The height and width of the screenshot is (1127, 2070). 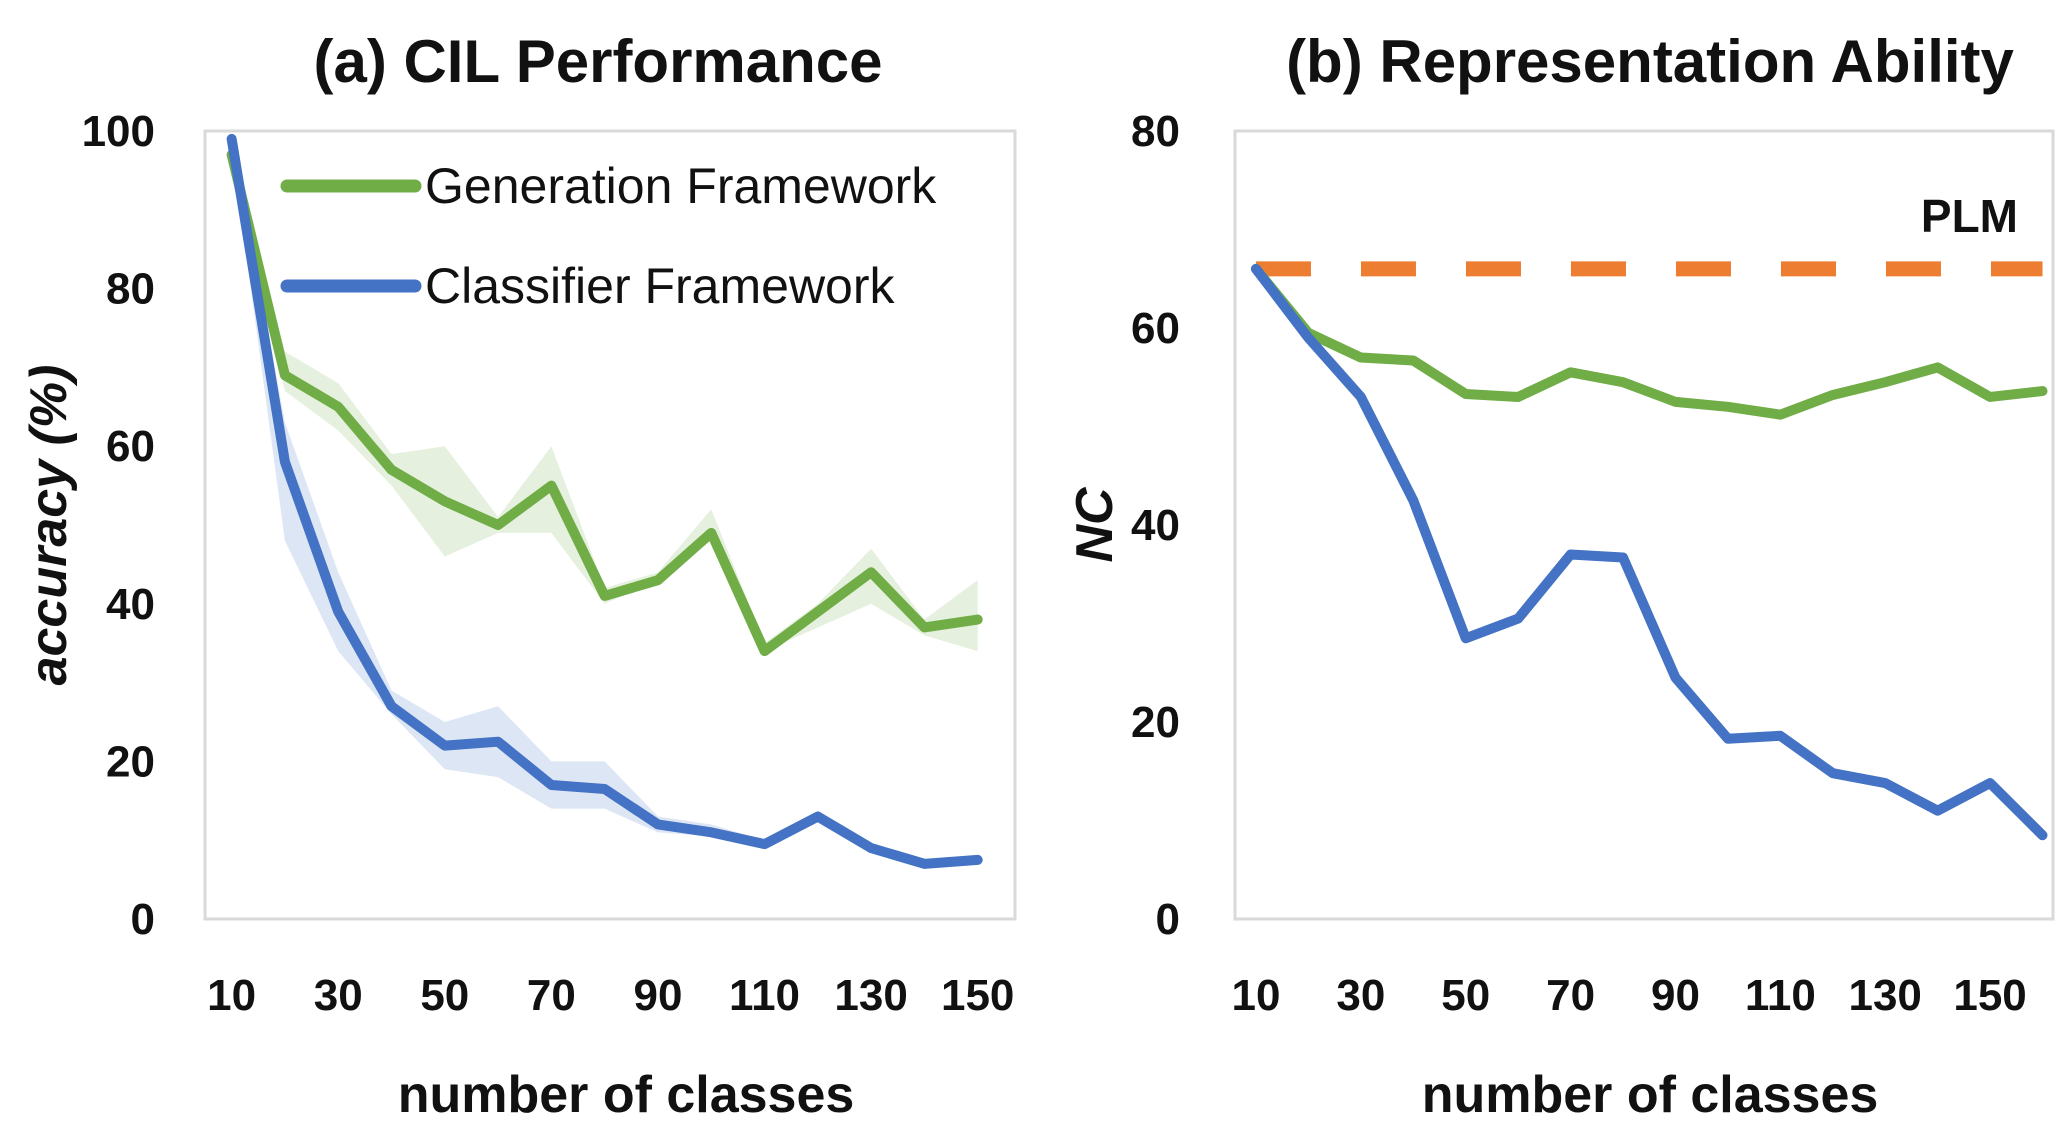 I want to click on plm-label: PLM, so click(x=1969, y=216).